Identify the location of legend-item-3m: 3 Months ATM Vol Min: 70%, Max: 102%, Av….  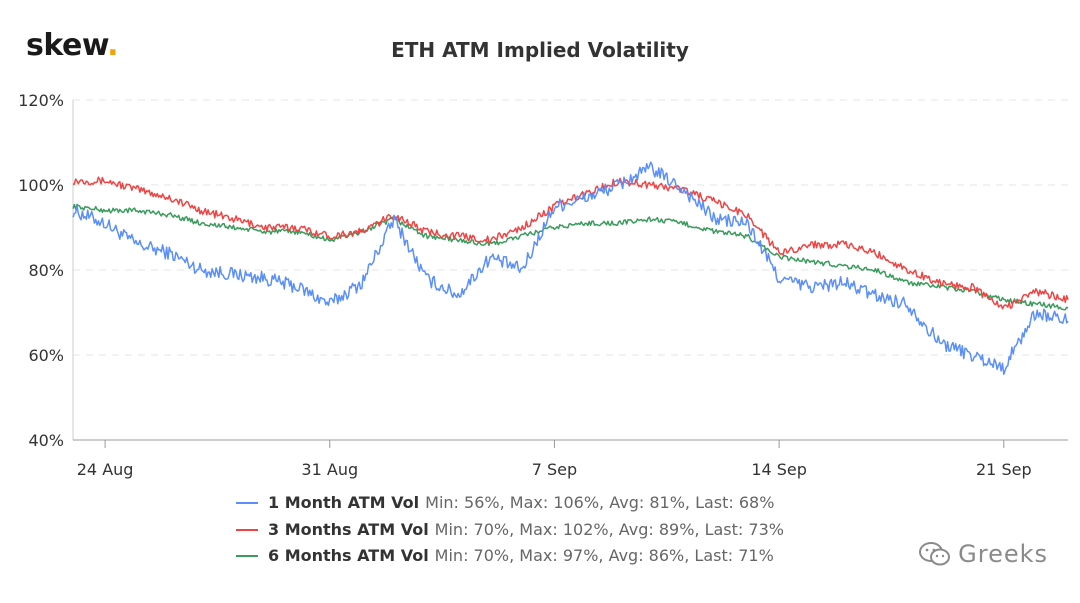
(510, 530).